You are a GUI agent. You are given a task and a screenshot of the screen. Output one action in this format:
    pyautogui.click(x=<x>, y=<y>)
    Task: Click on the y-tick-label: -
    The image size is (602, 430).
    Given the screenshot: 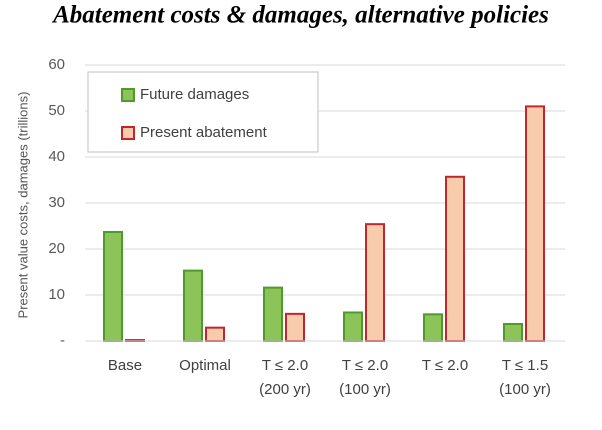 What is the action you would take?
    pyautogui.click(x=62, y=340)
    